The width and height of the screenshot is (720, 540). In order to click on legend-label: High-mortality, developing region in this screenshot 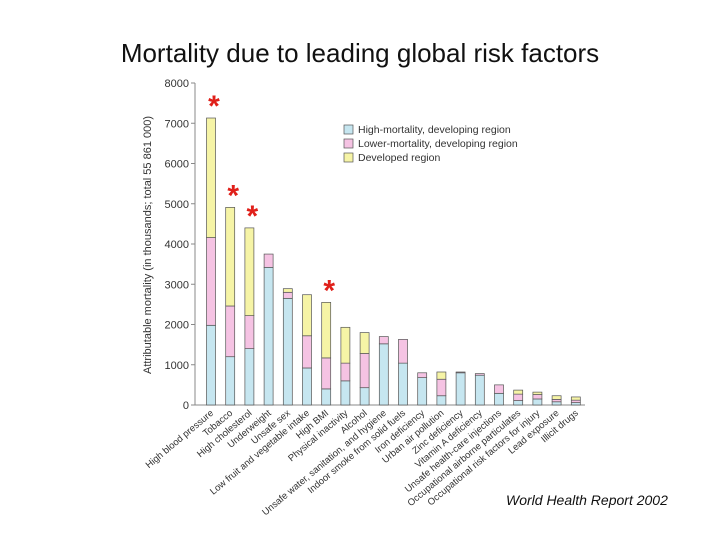, I will do `click(434, 130)`.